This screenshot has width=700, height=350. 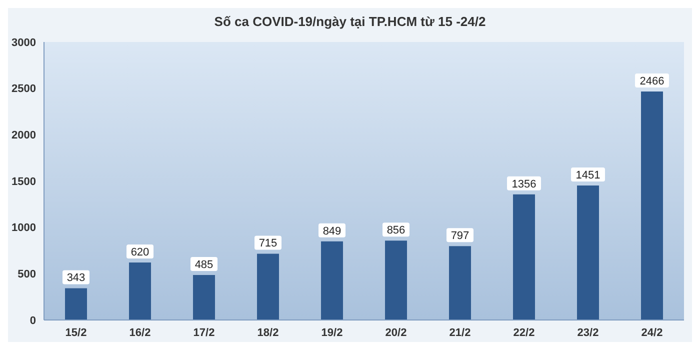 I want to click on x-tick-label: 15/2, so click(x=76, y=332).